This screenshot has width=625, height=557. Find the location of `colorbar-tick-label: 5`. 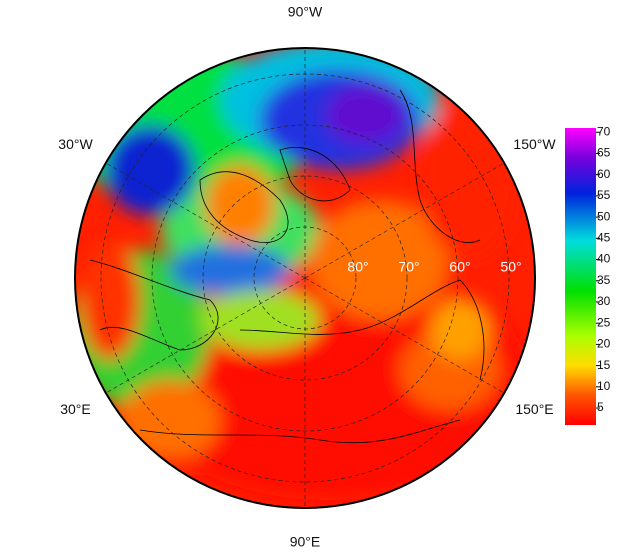

colorbar-tick-label: 5 is located at coordinates (600, 407).